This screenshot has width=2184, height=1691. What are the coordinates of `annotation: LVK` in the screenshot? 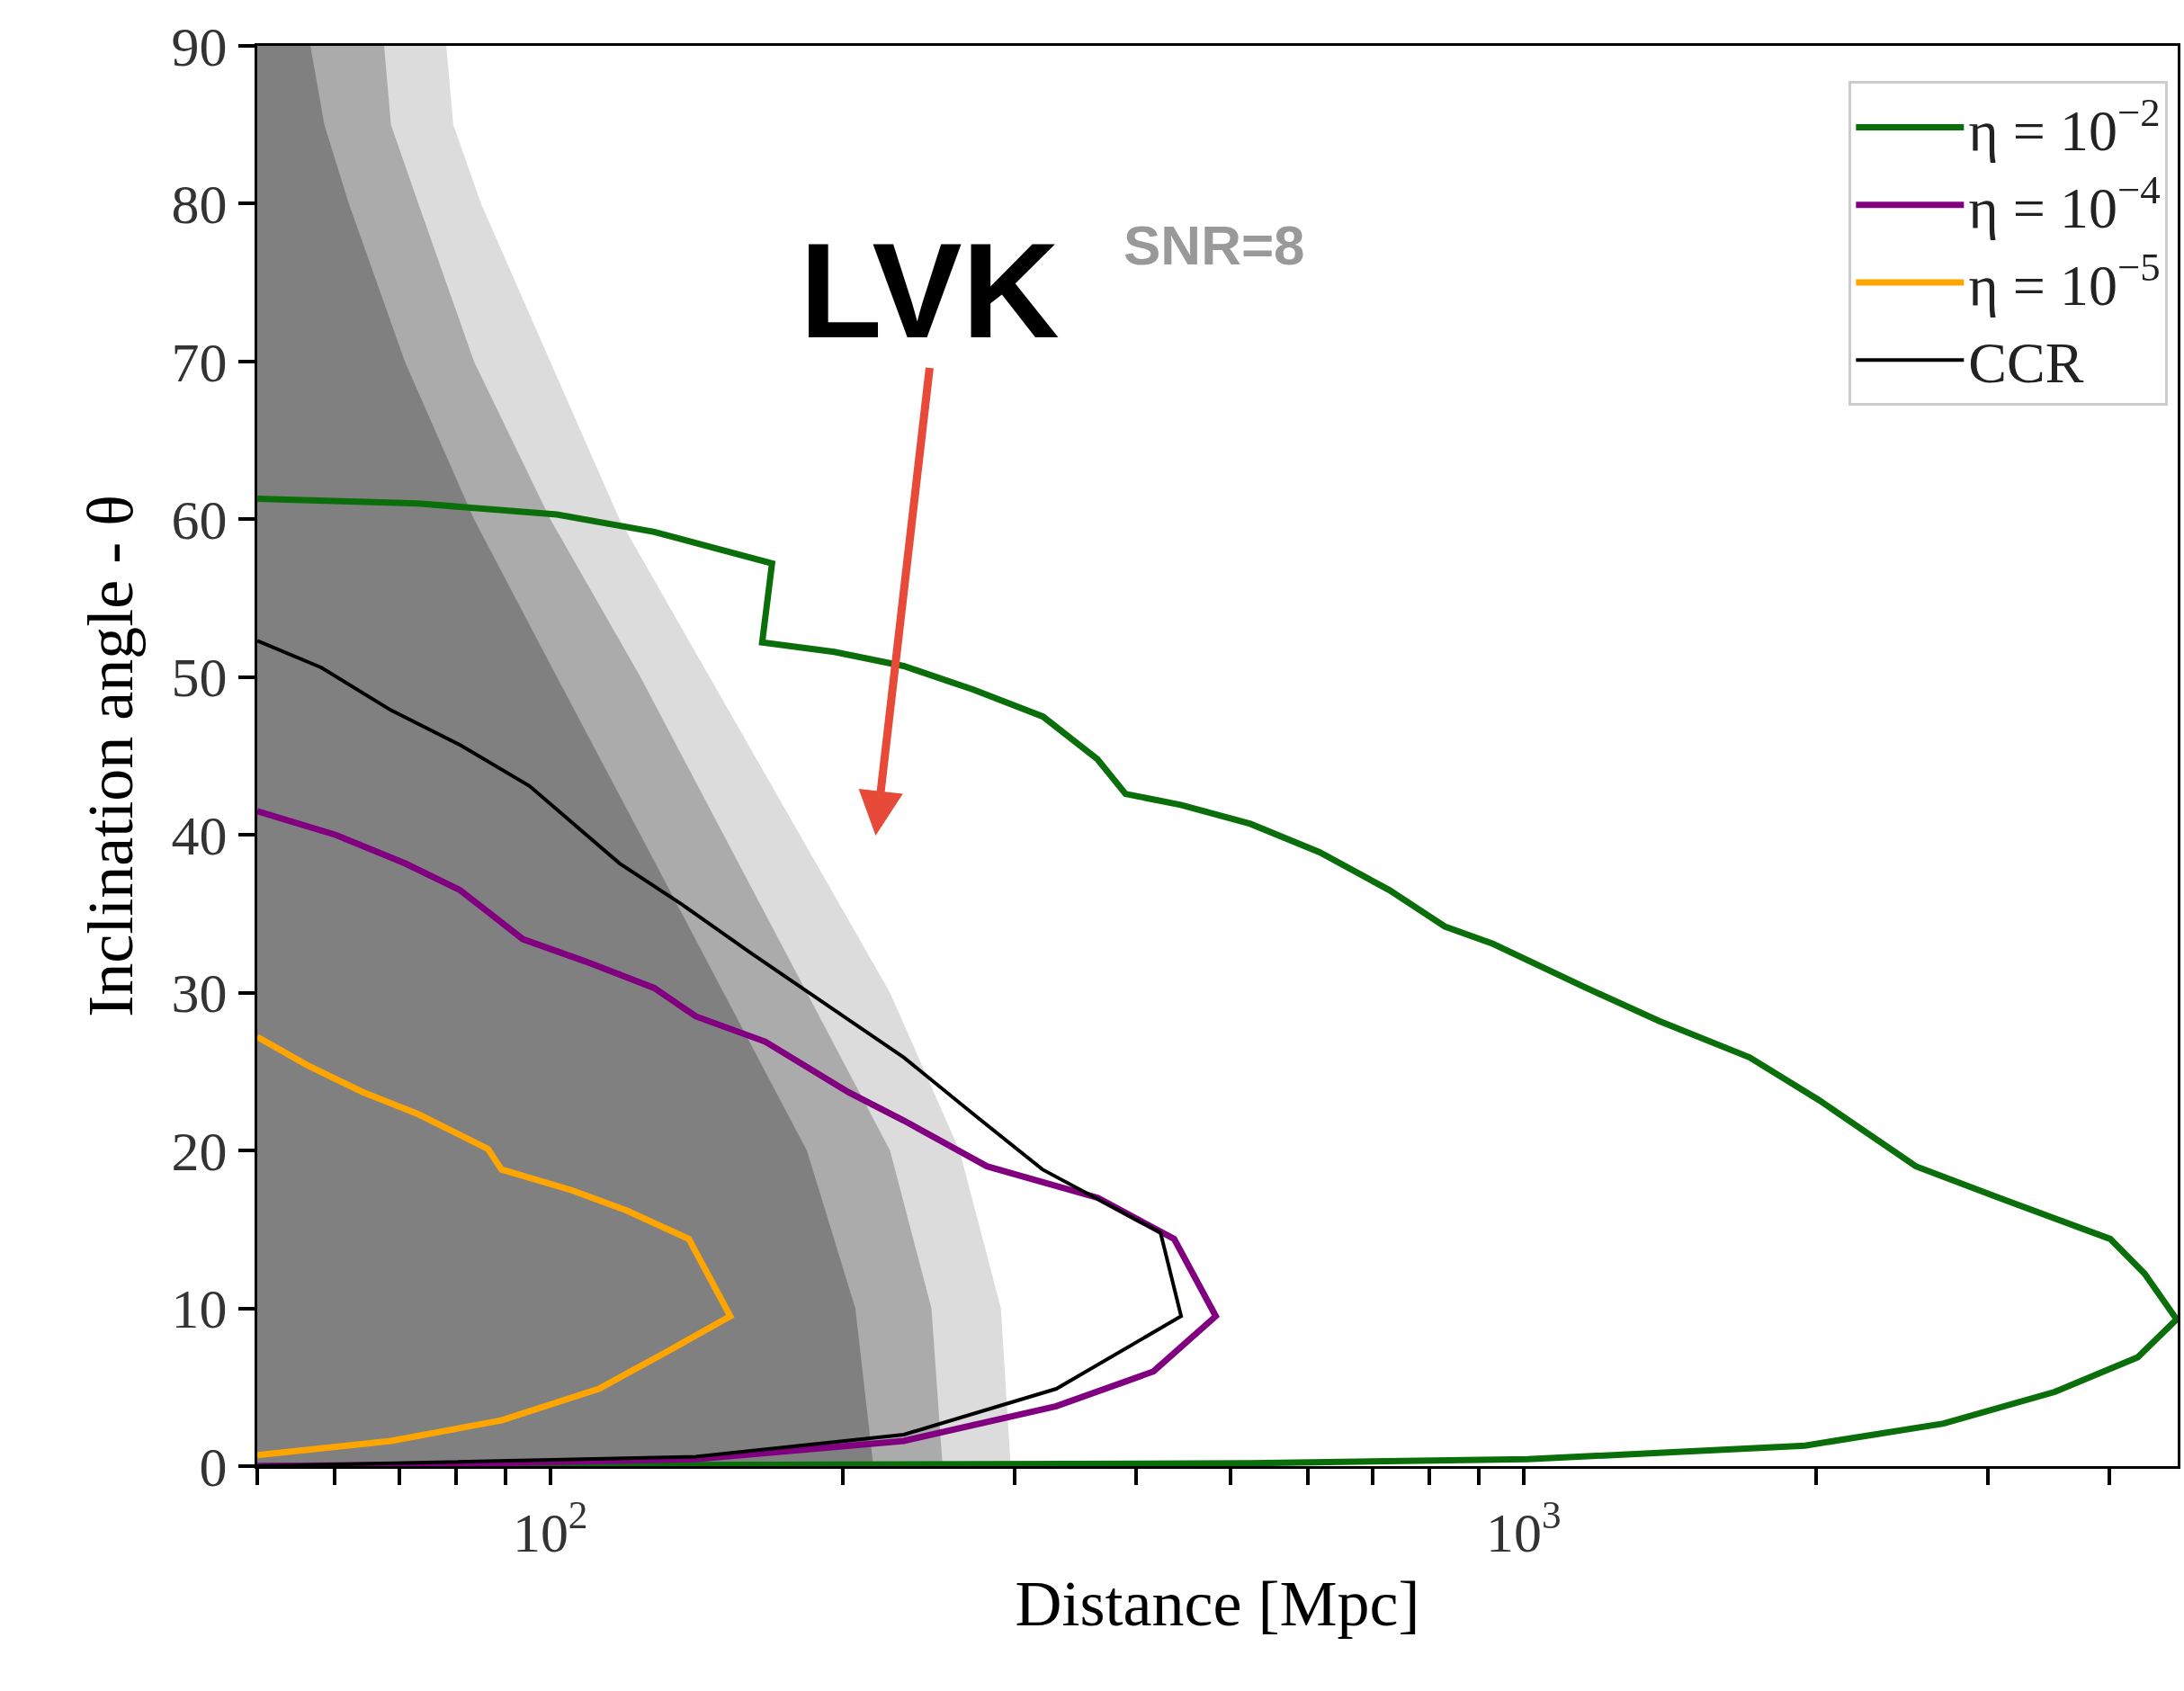 It's located at (930, 290).